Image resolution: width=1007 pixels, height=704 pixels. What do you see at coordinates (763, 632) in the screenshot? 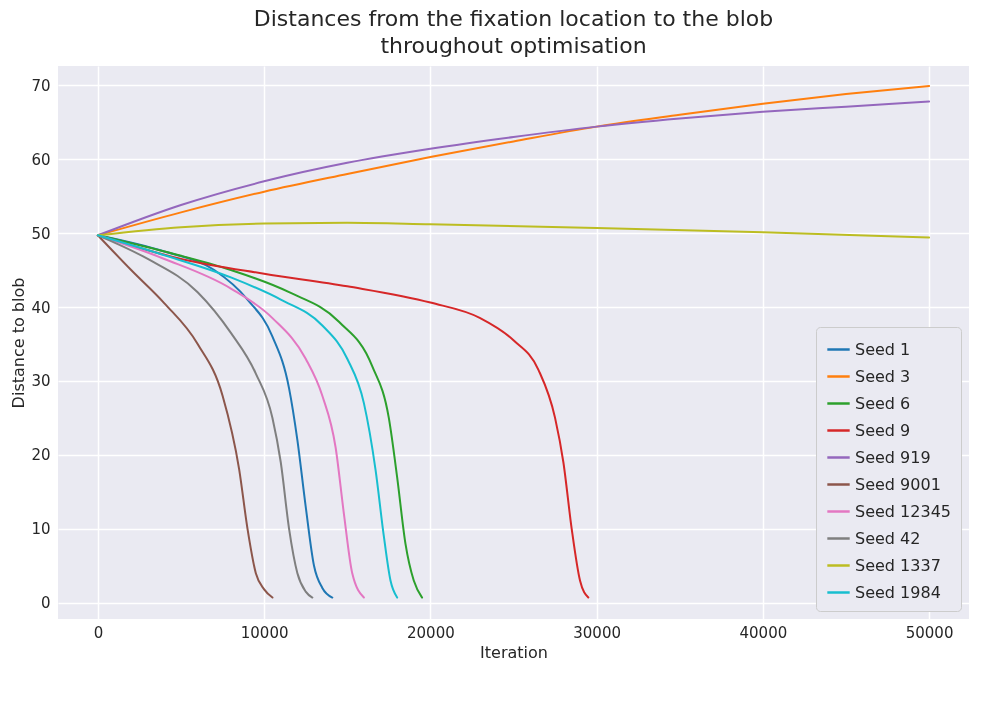
I see `x-tick-label: 40000` at bounding box center [763, 632].